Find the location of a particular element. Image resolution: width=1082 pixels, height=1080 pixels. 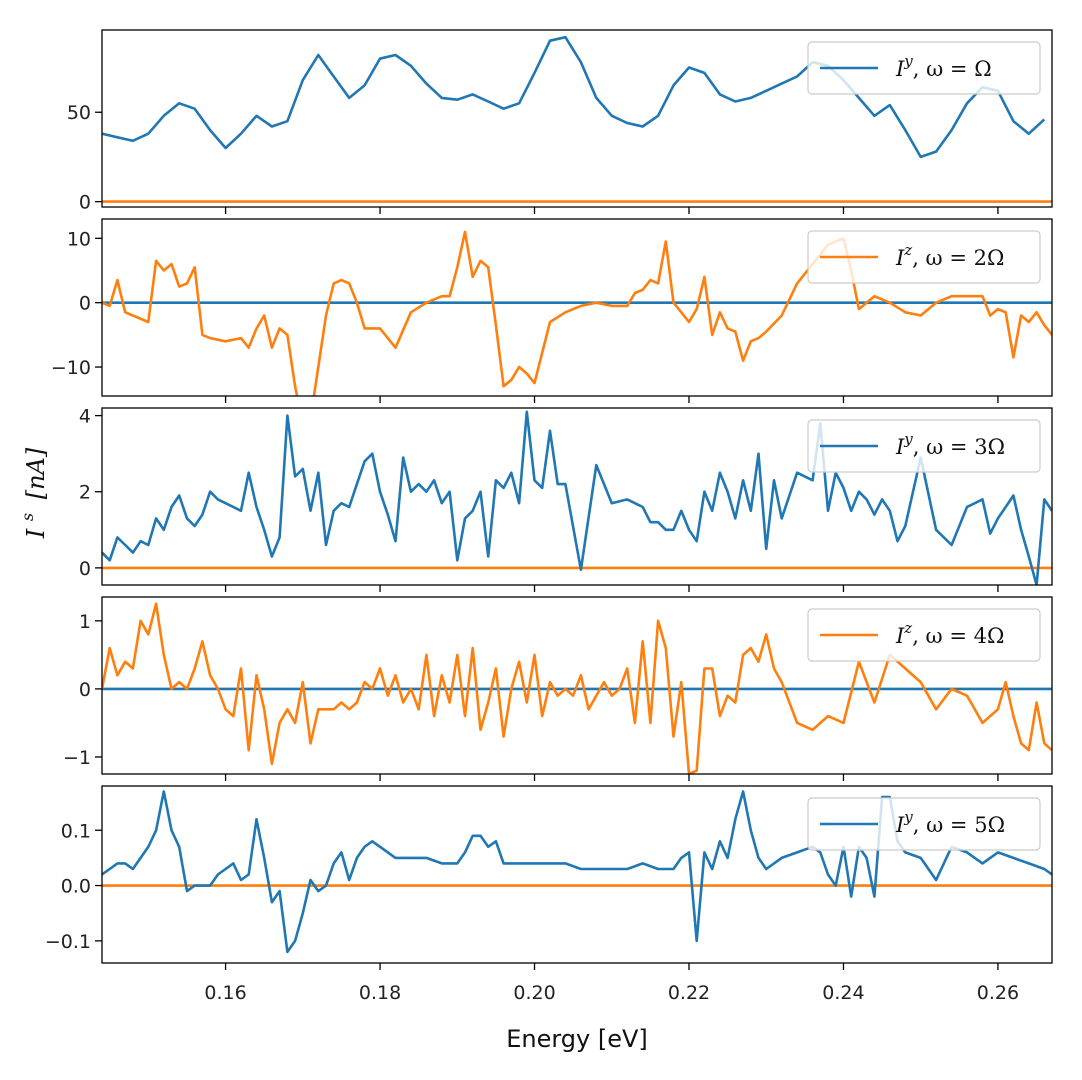

legend-label: Iz, ω = 2Ω is located at coordinates (949, 255).